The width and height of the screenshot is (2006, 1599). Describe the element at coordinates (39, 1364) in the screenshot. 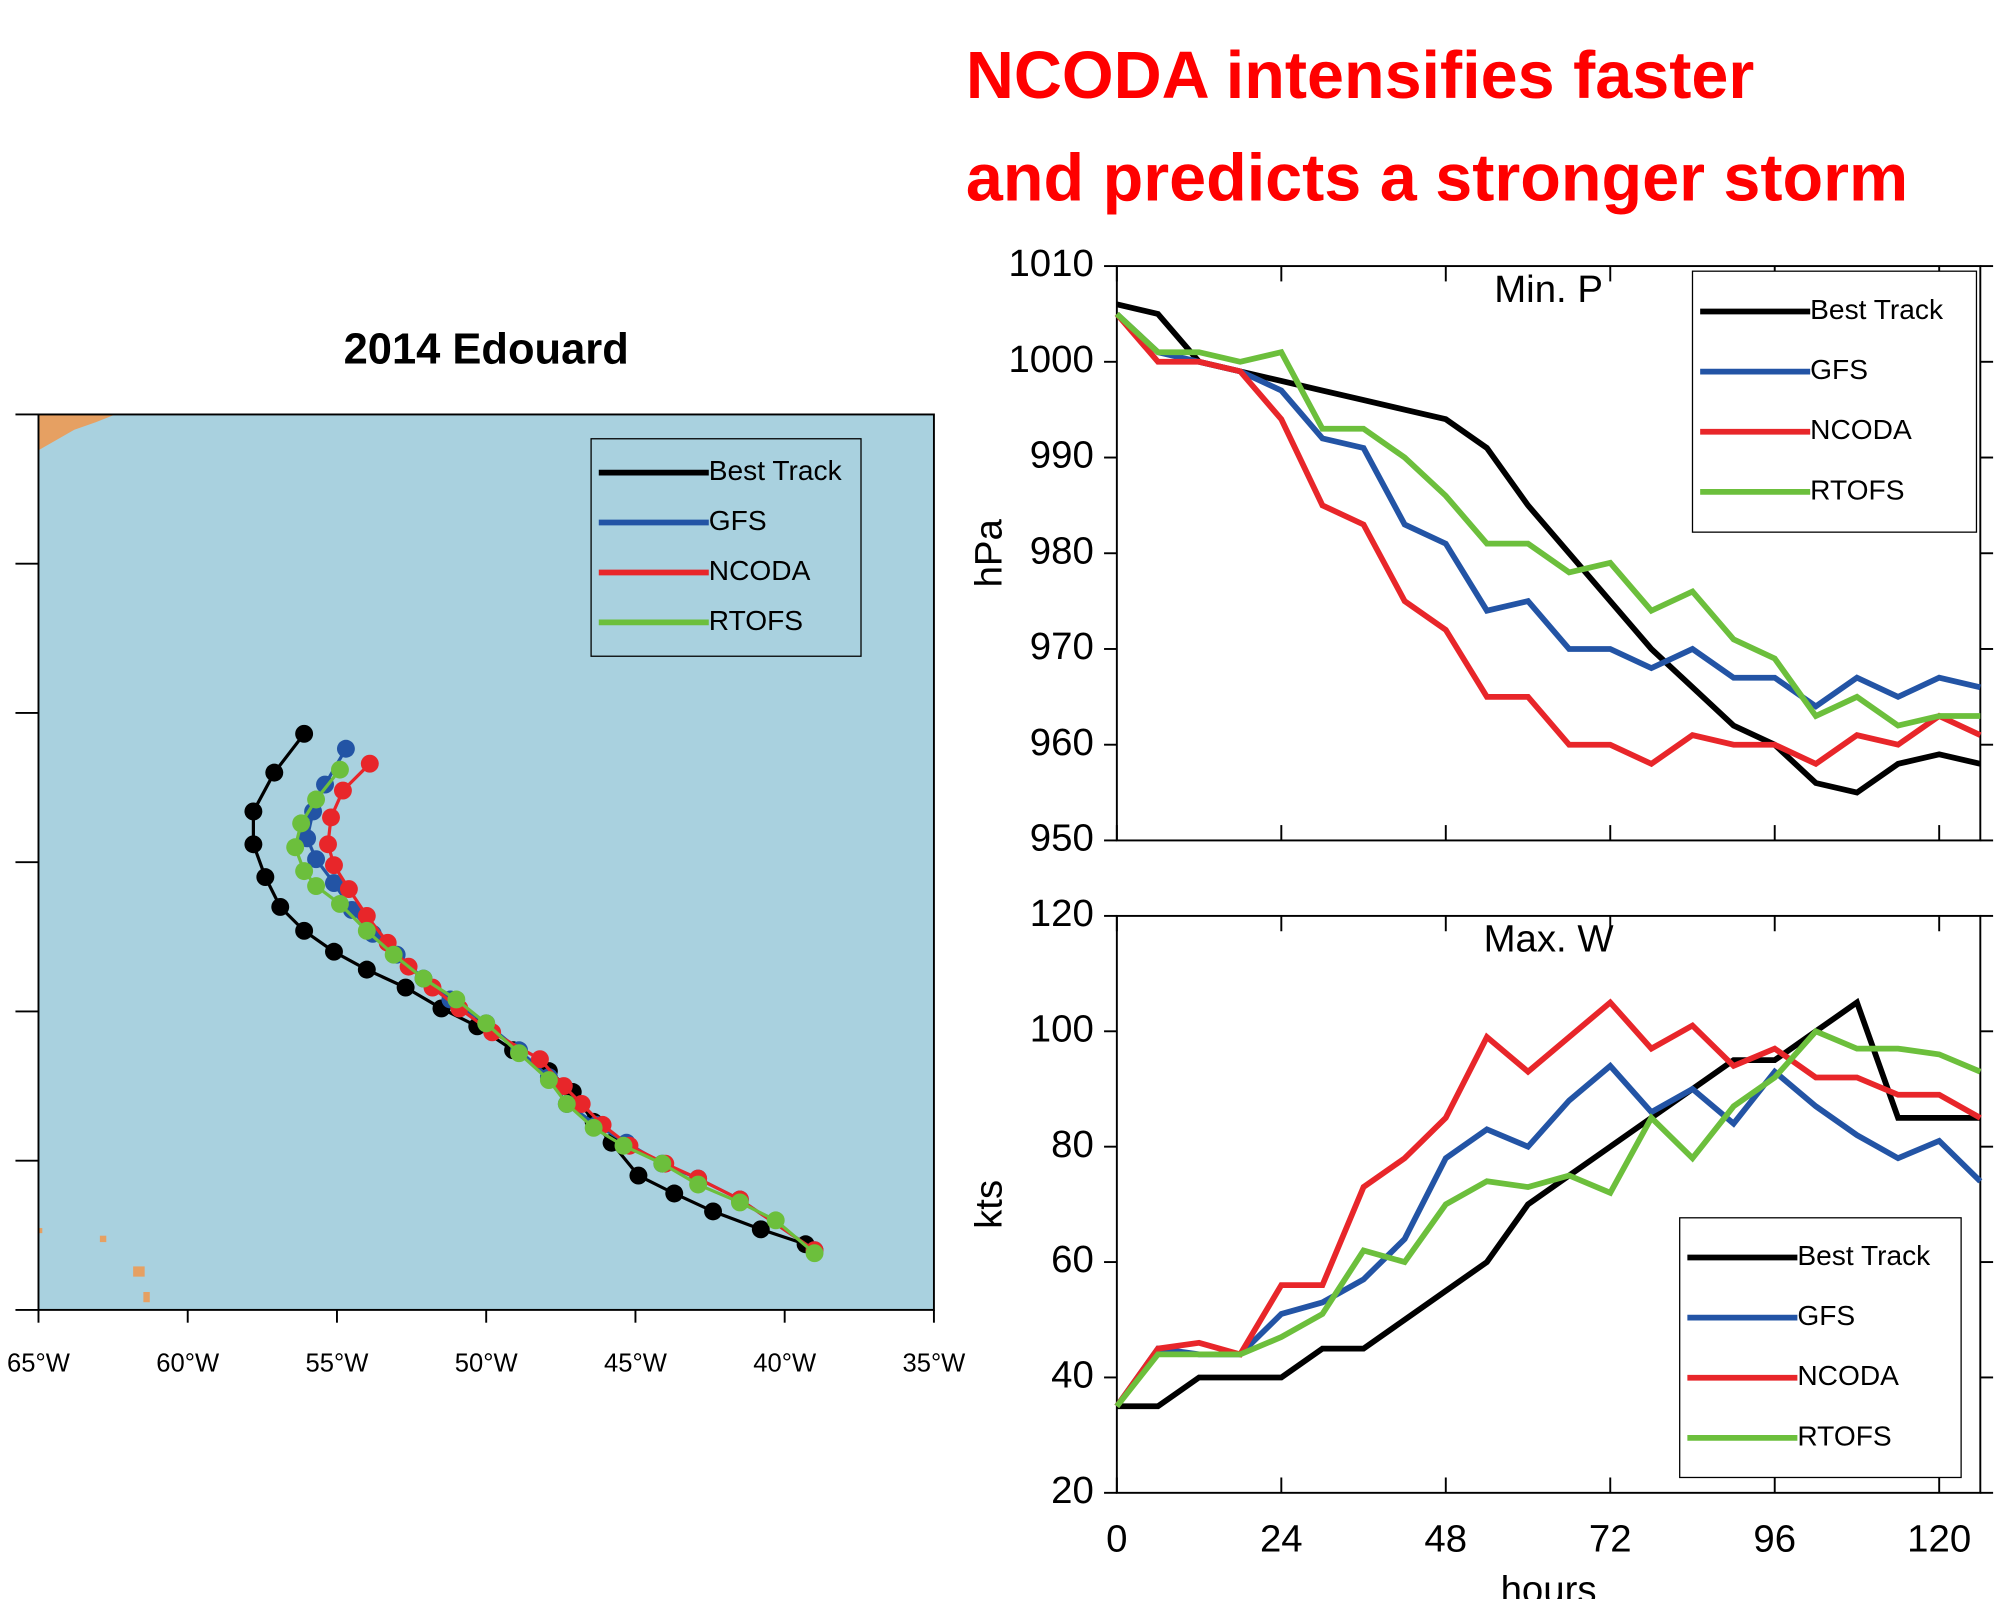

I see `x-tick-label: 65°W` at that location.